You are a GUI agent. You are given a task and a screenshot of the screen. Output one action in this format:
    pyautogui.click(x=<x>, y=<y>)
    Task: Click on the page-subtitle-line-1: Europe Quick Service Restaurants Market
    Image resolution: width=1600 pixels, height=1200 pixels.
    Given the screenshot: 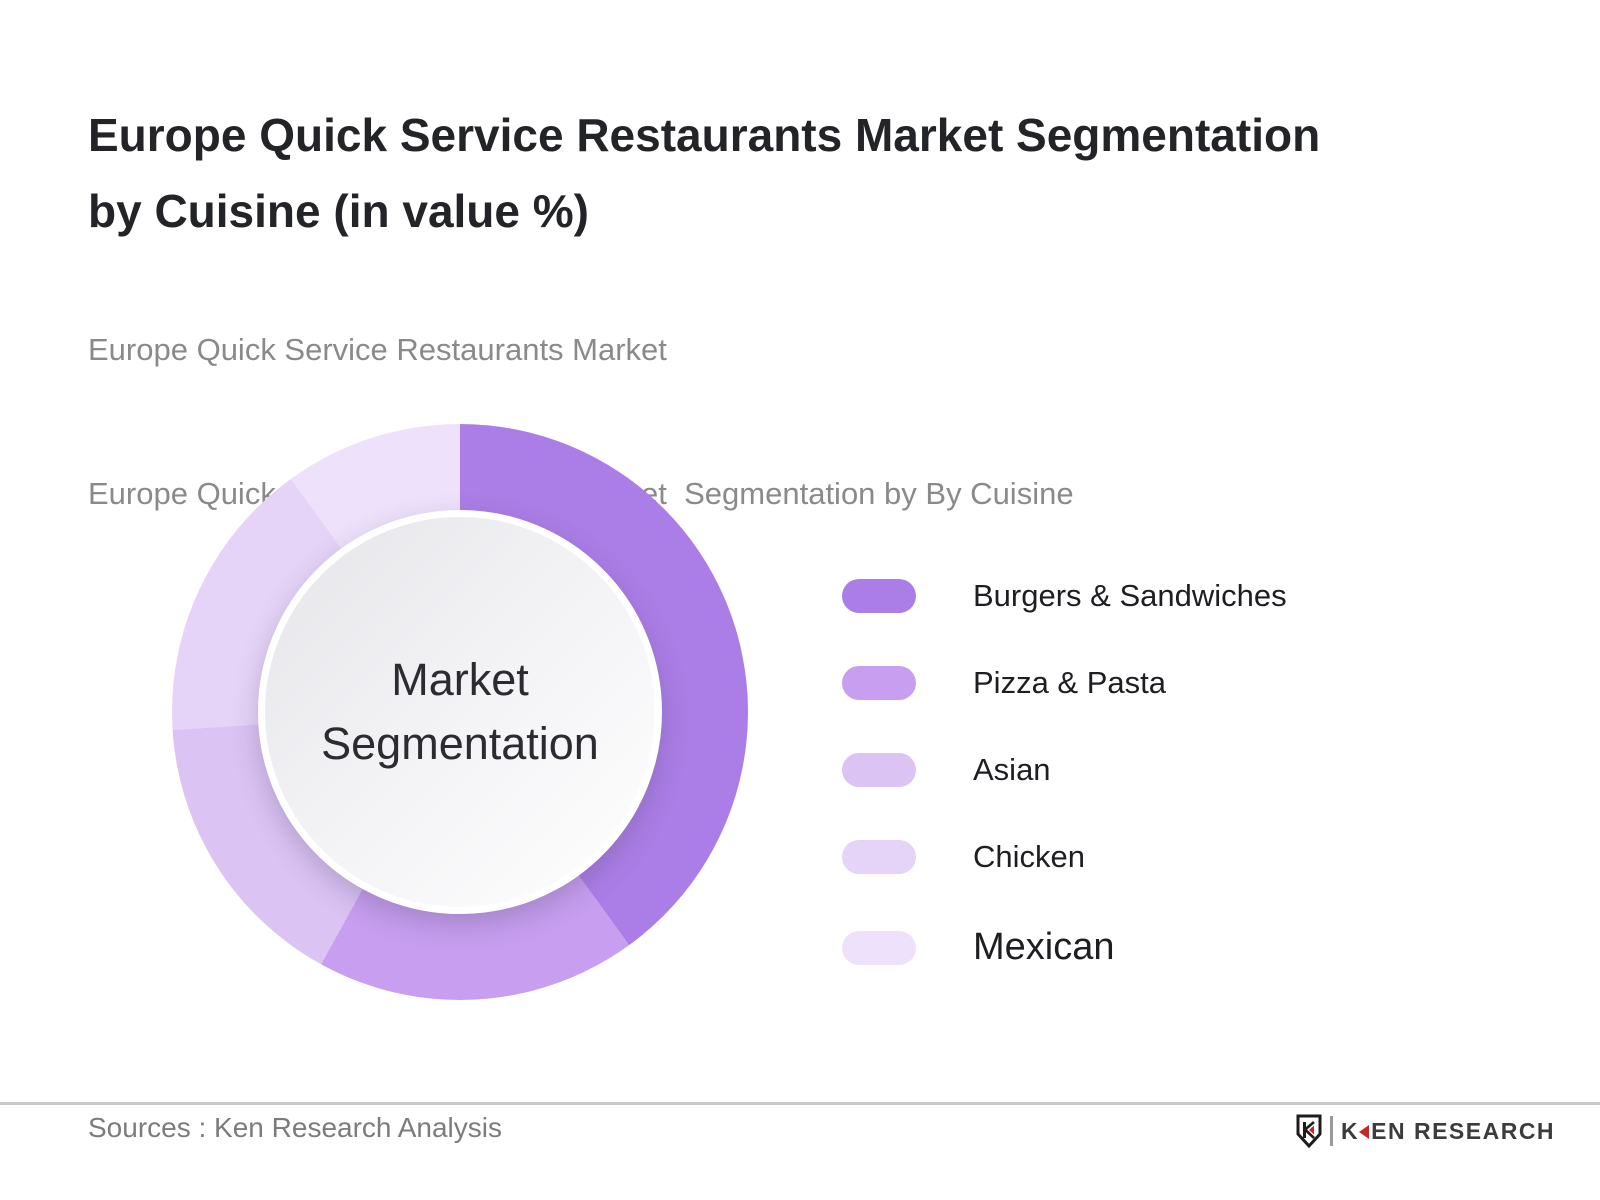 What is the action you would take?
    pyautogui.click(x=377, y=349)
    